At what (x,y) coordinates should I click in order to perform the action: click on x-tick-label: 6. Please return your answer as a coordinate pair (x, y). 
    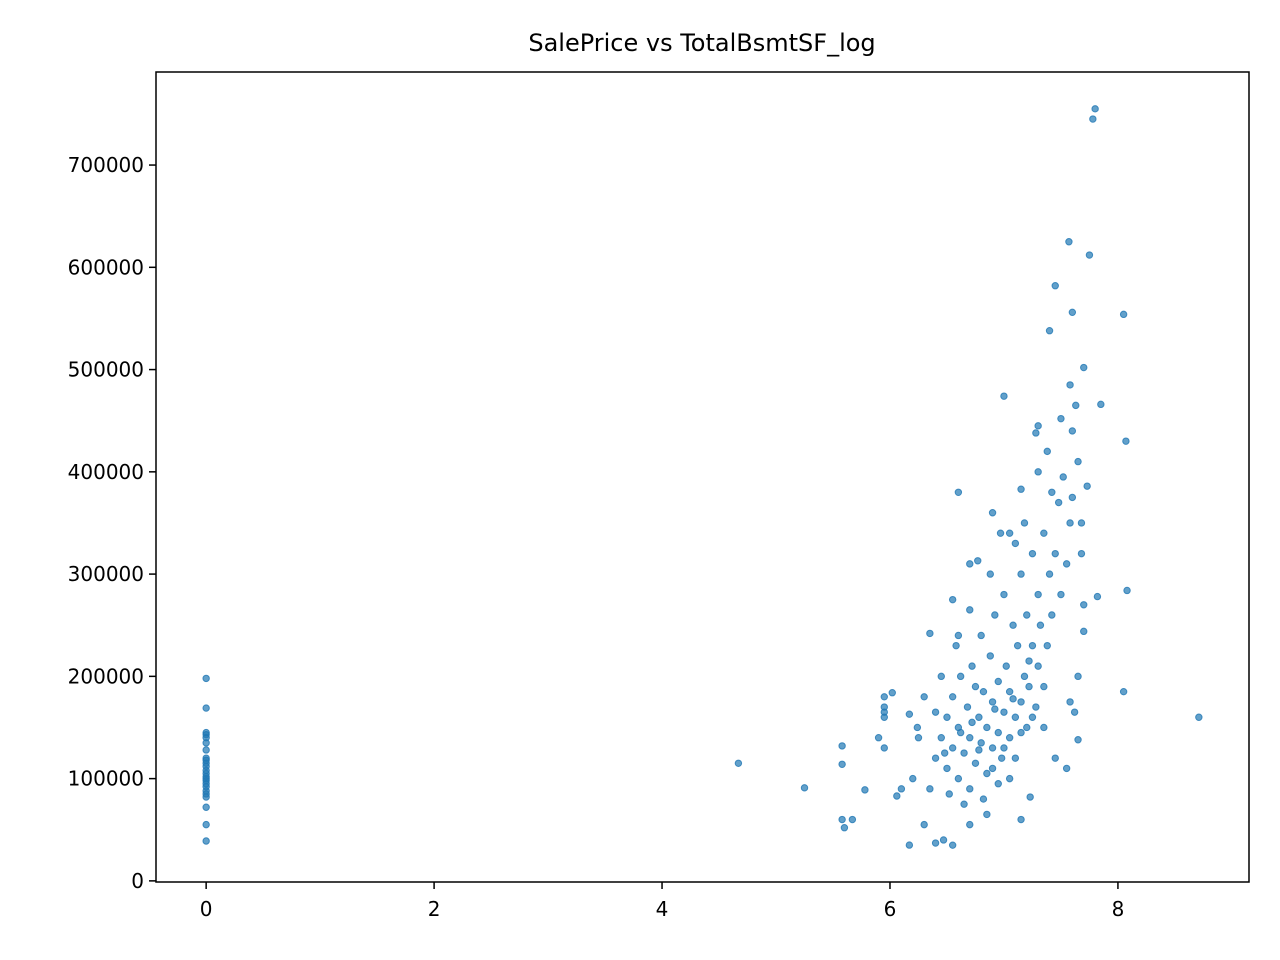
    Looking at the image, I should click on (890, 909).